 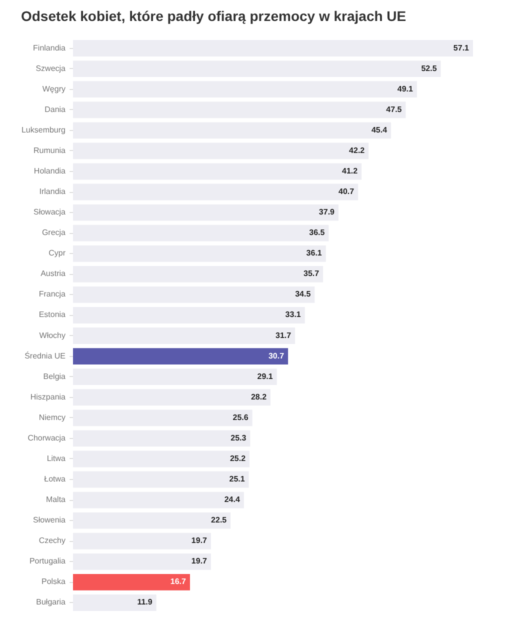 What do you see at coordinates (461, 47) in the screenshot?
I see `data-label: 57.1` at bounding box center [461, 47].